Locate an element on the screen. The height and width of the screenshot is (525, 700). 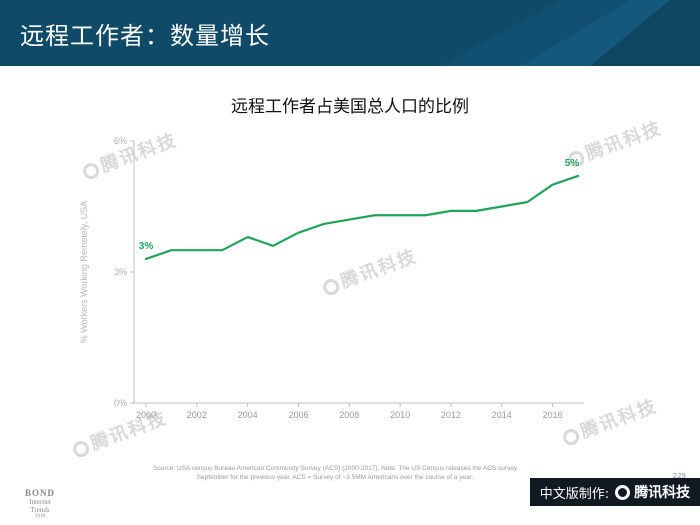
bond-logo: BOND Internet Trends 2018 is located at coordinates (40, 503).